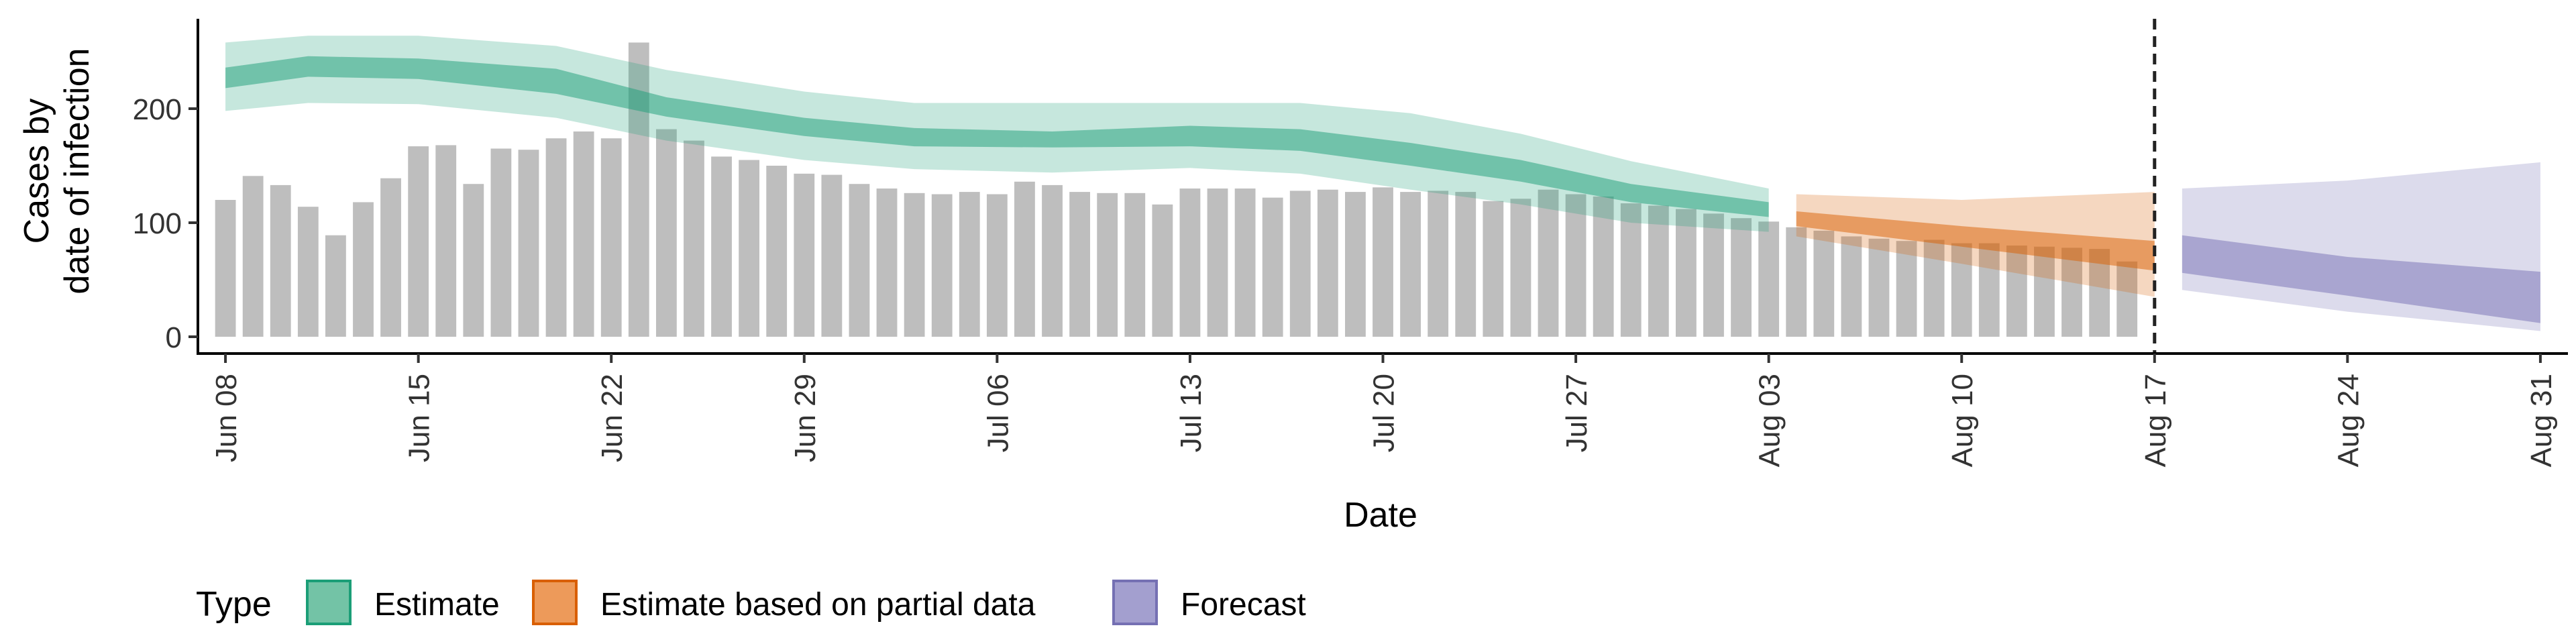  I want to click on y-tick-label: 200, so click(157, 109).